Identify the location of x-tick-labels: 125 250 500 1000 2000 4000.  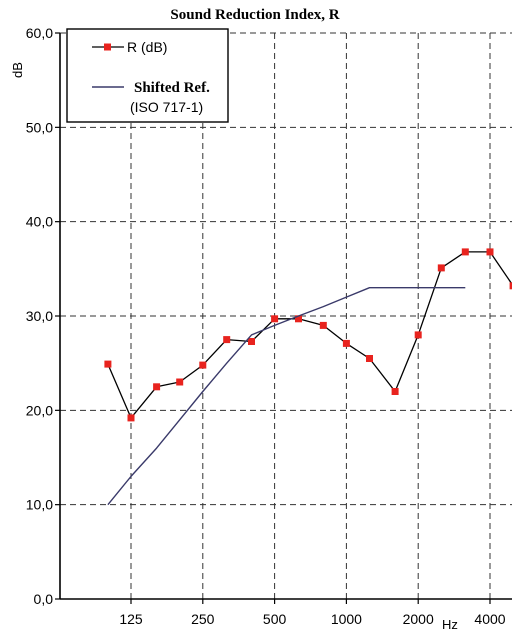
(312, 619).